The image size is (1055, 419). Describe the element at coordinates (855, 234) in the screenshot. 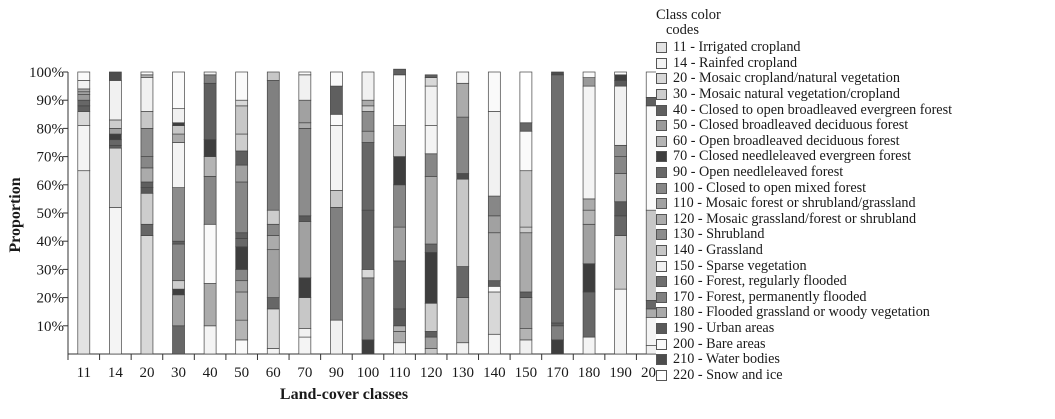

I see `legend-item-130: 130 - Shrubland` at that location.